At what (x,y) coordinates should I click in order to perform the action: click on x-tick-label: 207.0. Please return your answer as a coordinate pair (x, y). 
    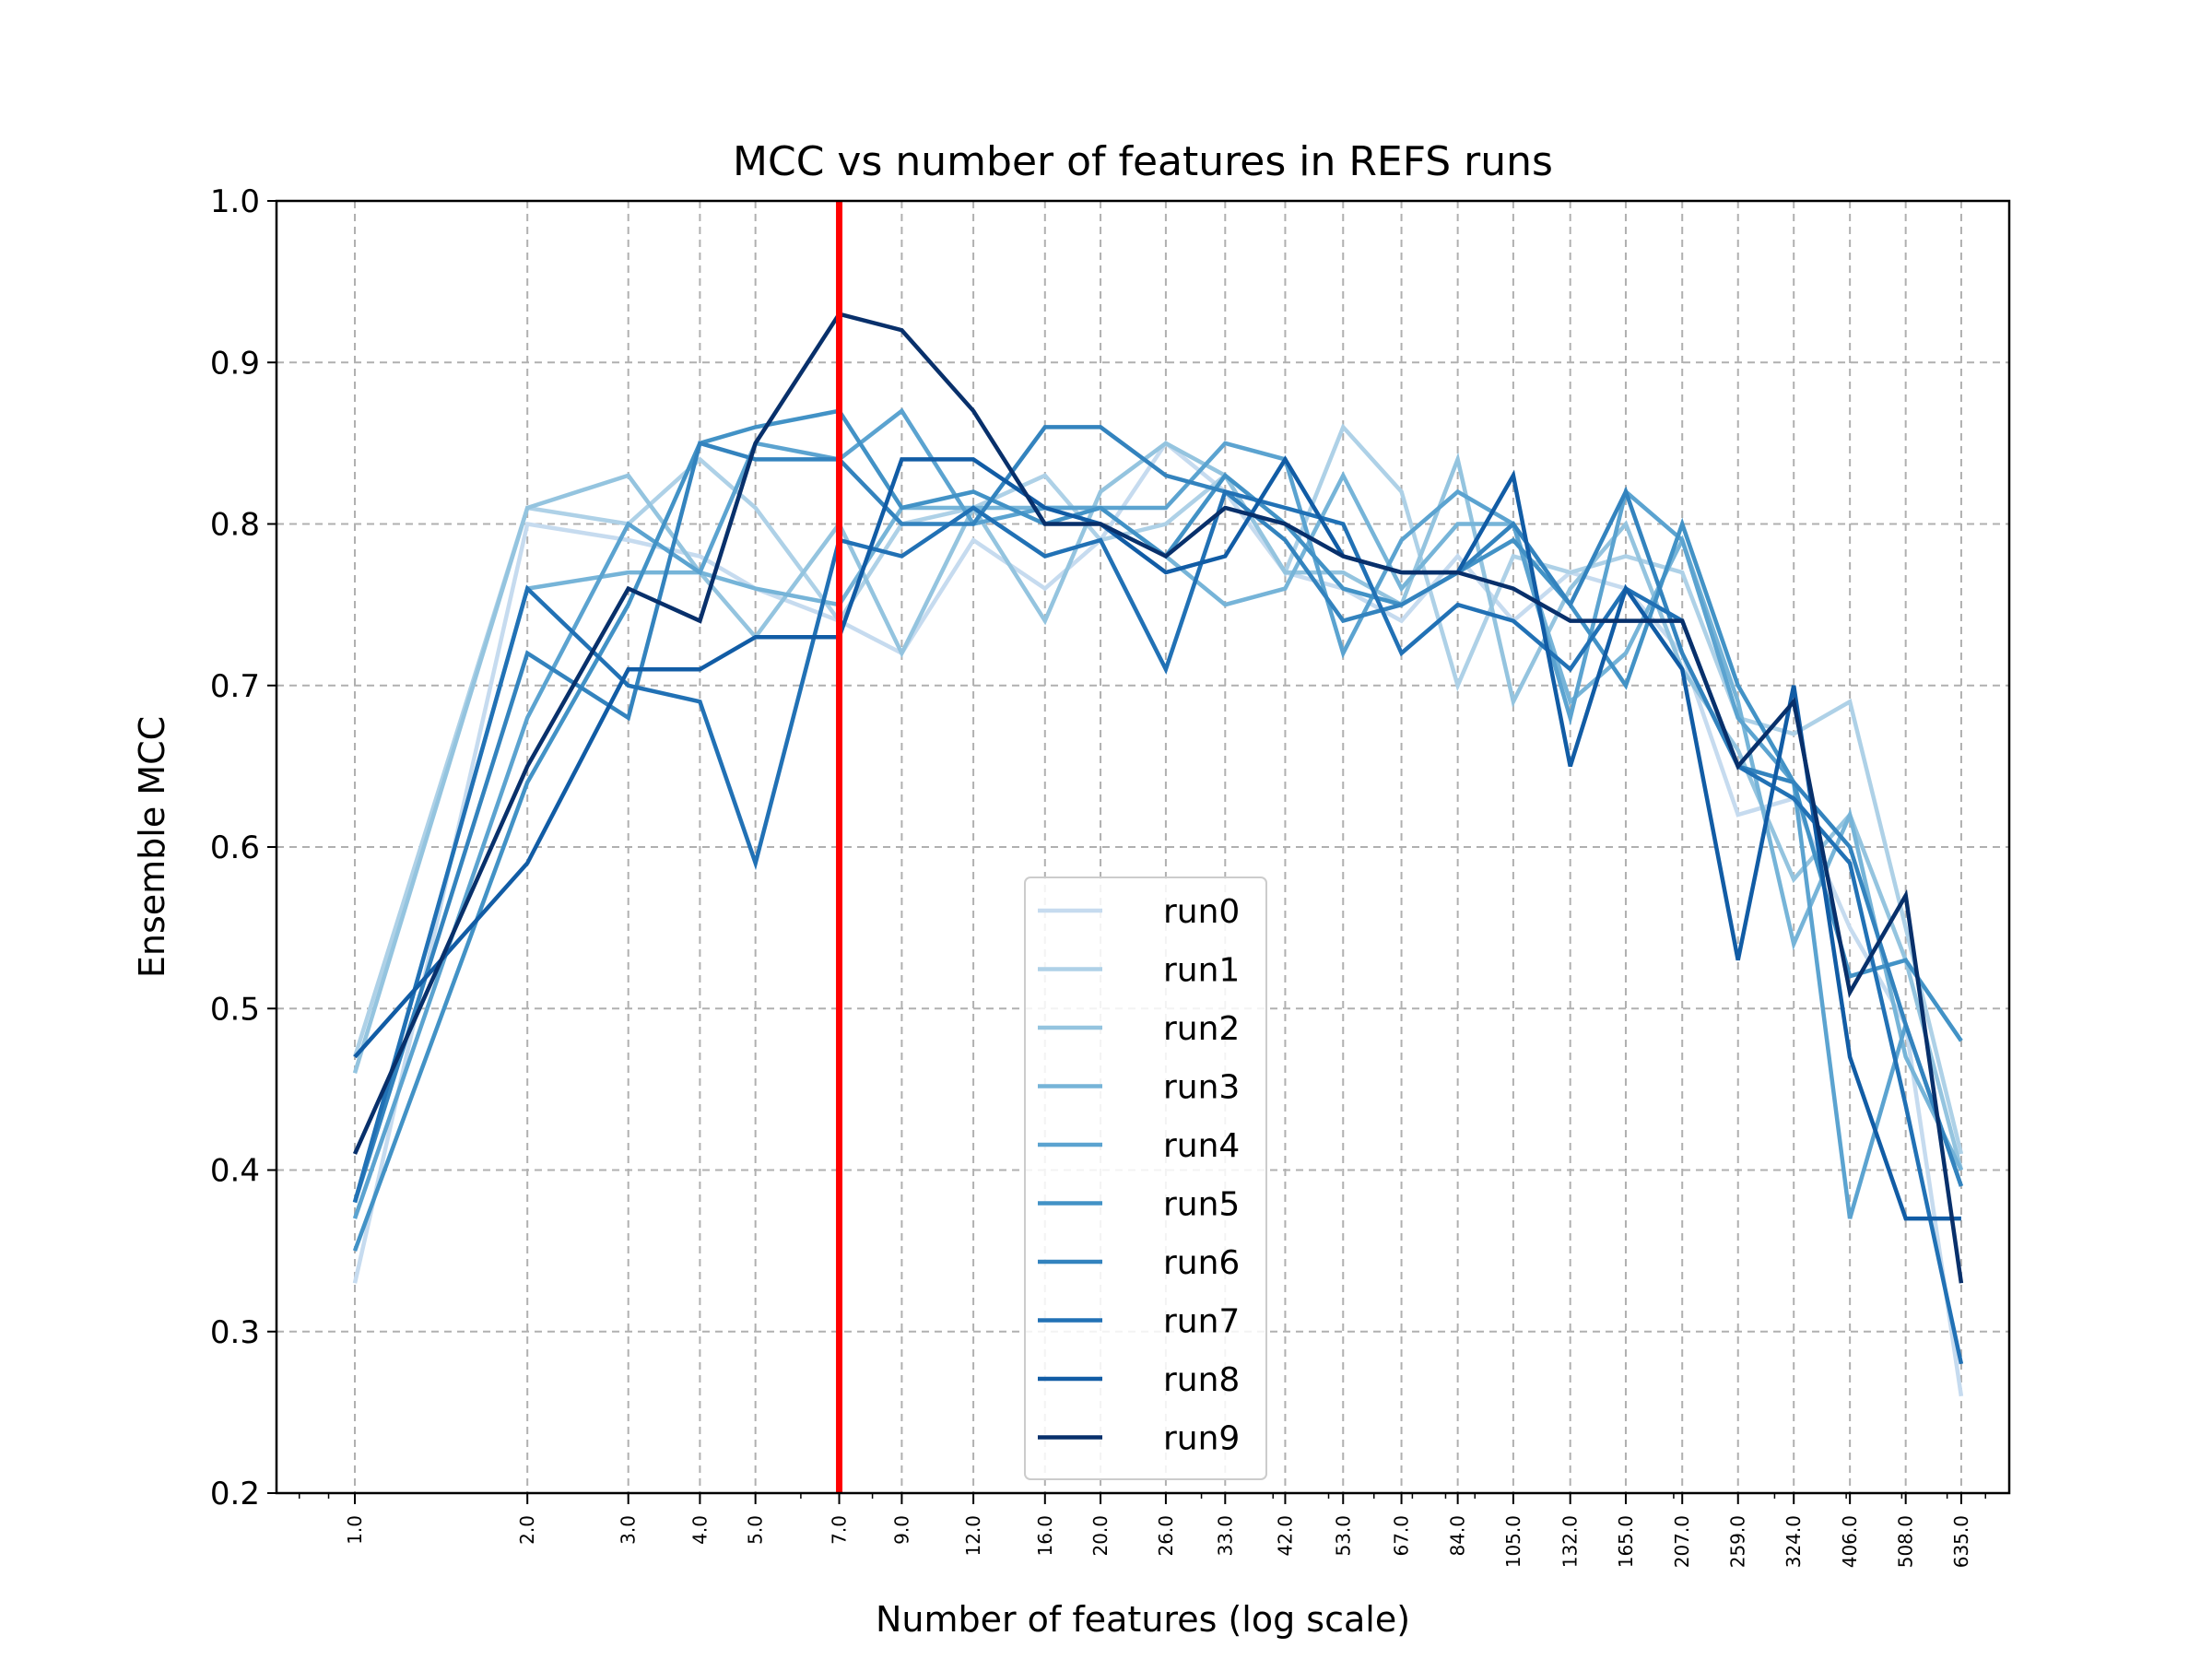
    Looking at the image, I should click on (1682, 1541).